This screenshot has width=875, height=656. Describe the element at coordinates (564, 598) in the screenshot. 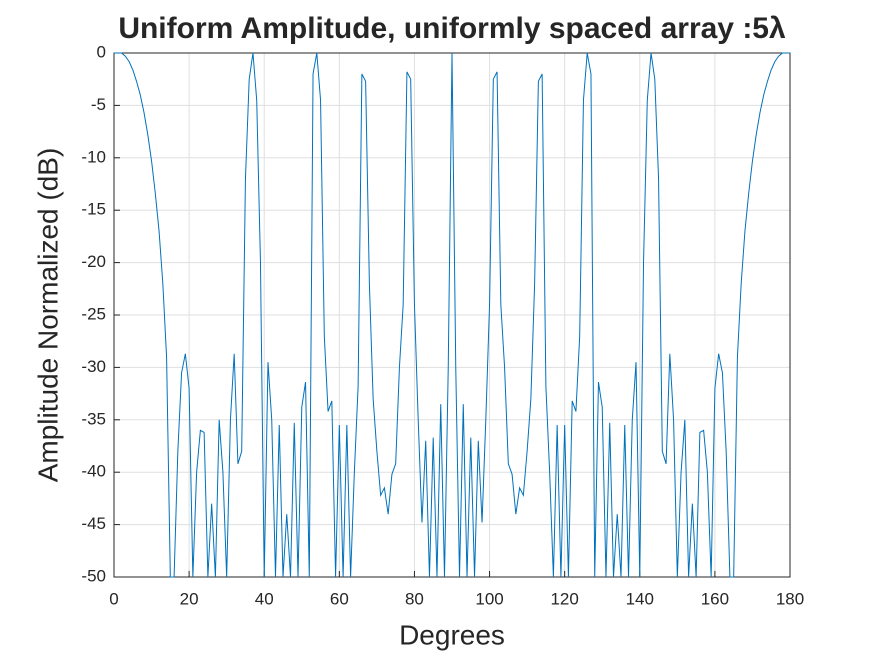

I see `x-tick-label: 120` at that location.